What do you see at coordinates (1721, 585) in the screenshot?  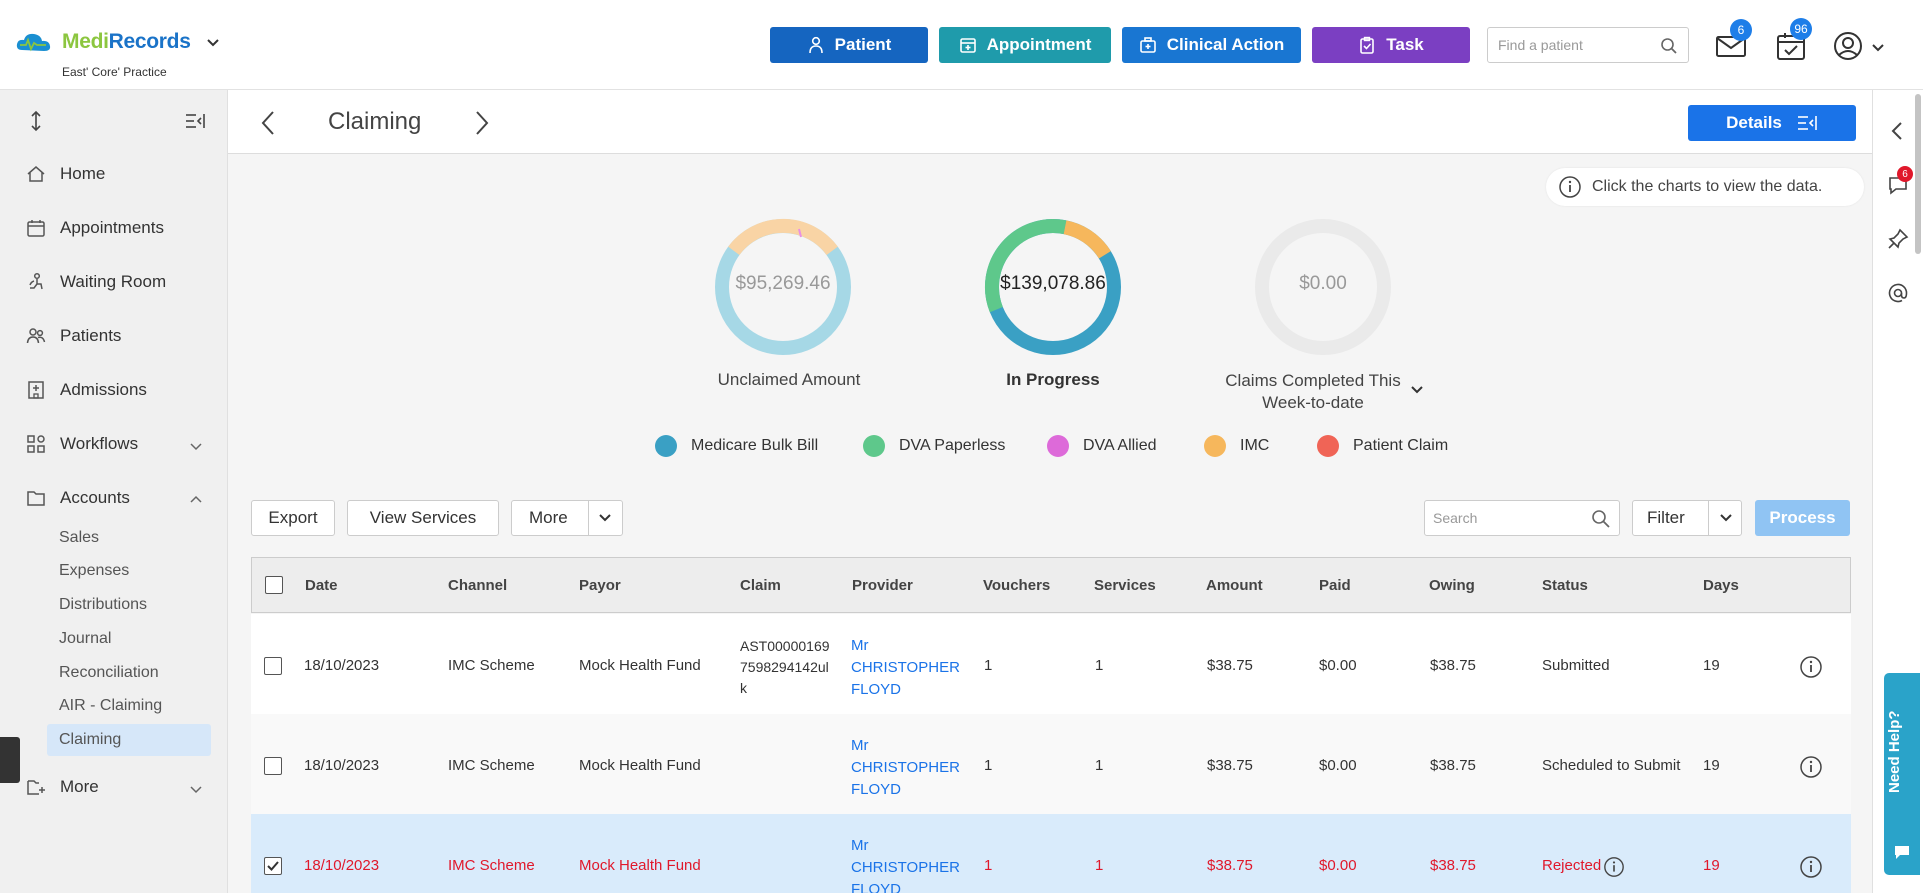 I see `column-days: Days` at bounding box center [1721, 585].